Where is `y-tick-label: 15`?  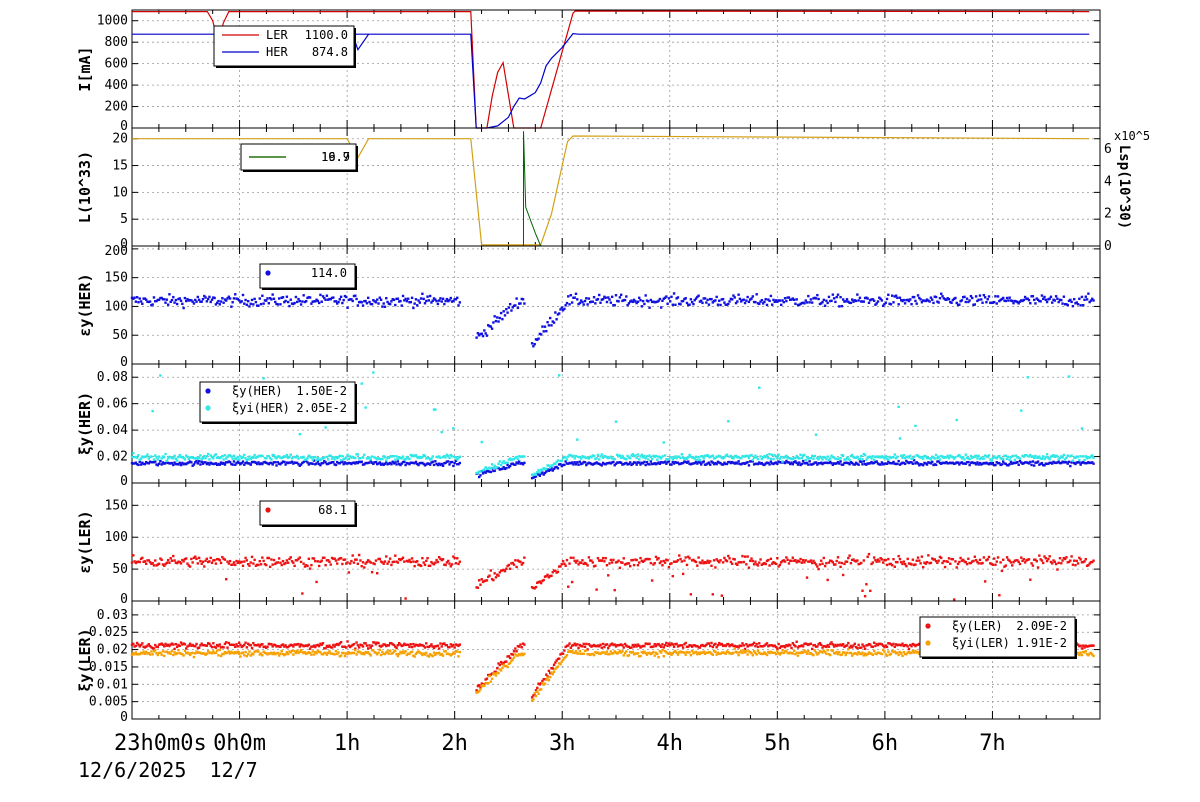
y-tick-label: 15 is located at coordinates (120, 166).